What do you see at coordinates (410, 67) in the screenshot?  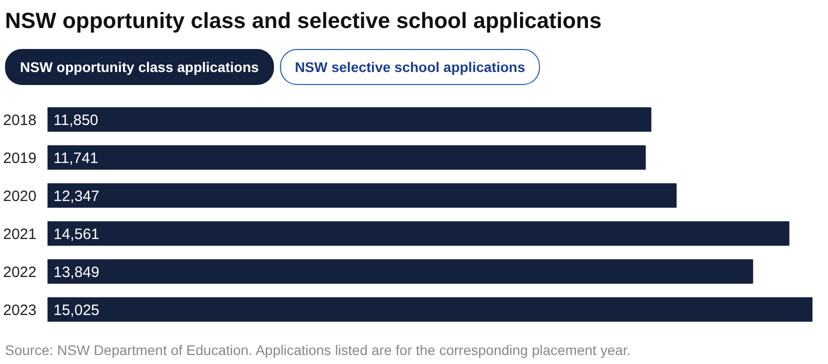 I see `text: NSW selective school applications` at bounding box center [410, 67].